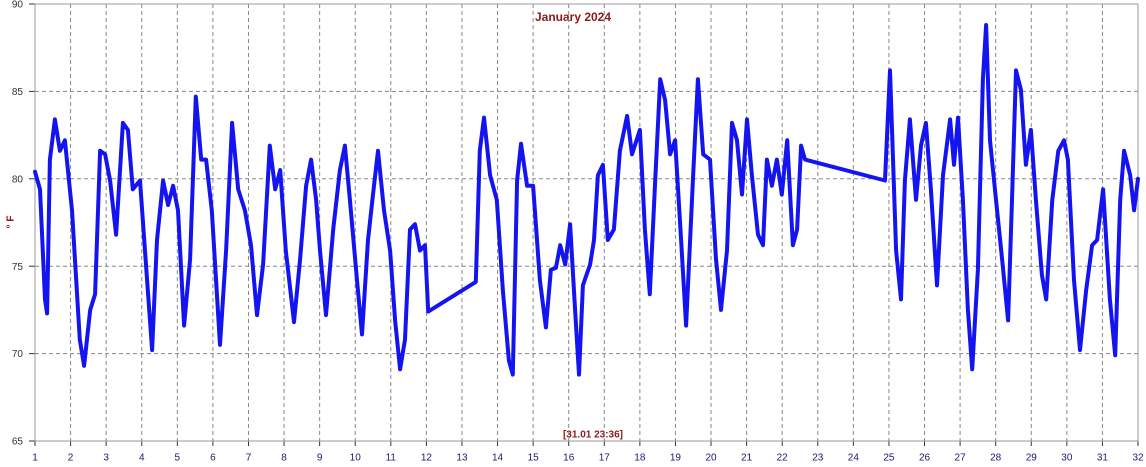 The image size is (1146, 467). I want to click on x-tick-label: 1, so click(35, 458).